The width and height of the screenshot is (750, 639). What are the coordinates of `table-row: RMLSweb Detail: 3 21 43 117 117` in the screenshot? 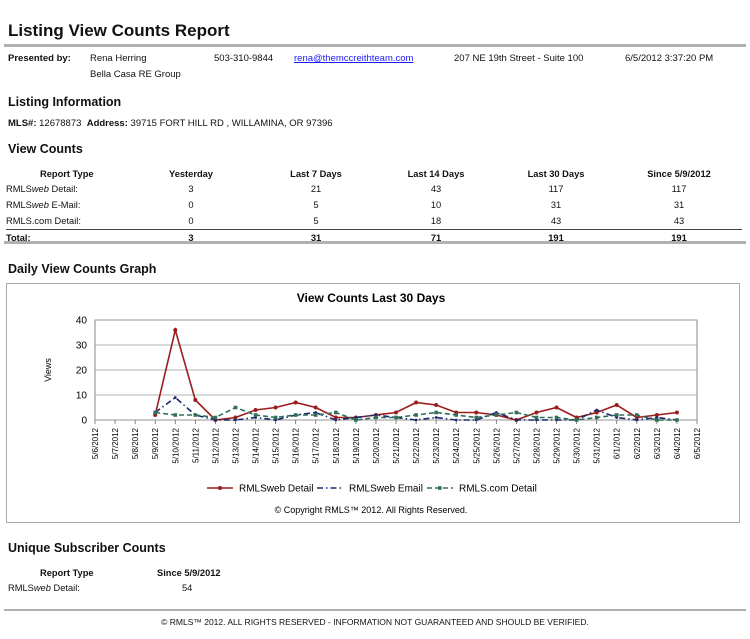 It's located at (374, 189).